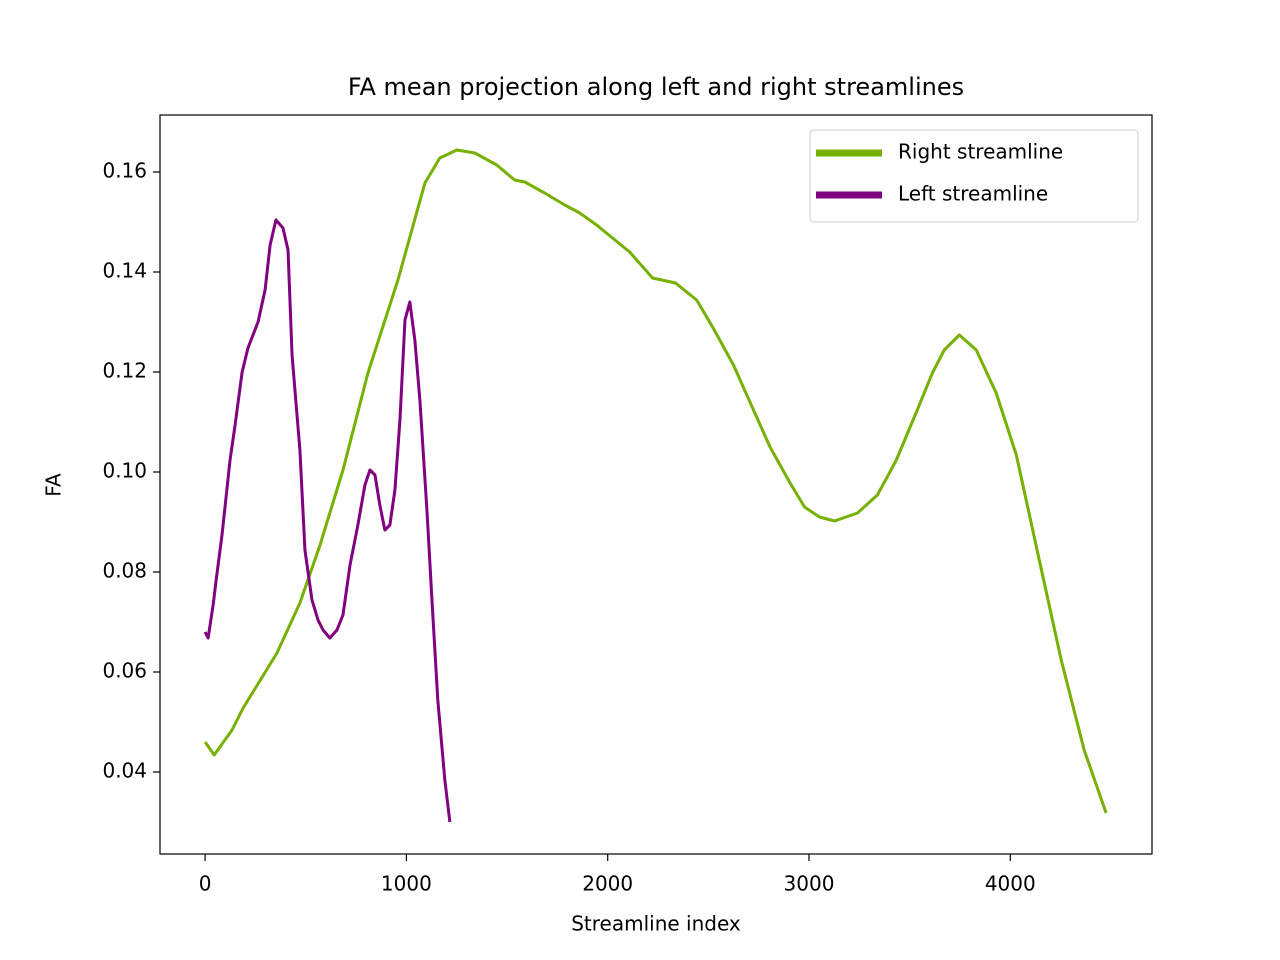  What do you see at coordinates (973, 194) in the screenshot?
I see `legend-label: Left streamline` at bounding box center [973, 194].